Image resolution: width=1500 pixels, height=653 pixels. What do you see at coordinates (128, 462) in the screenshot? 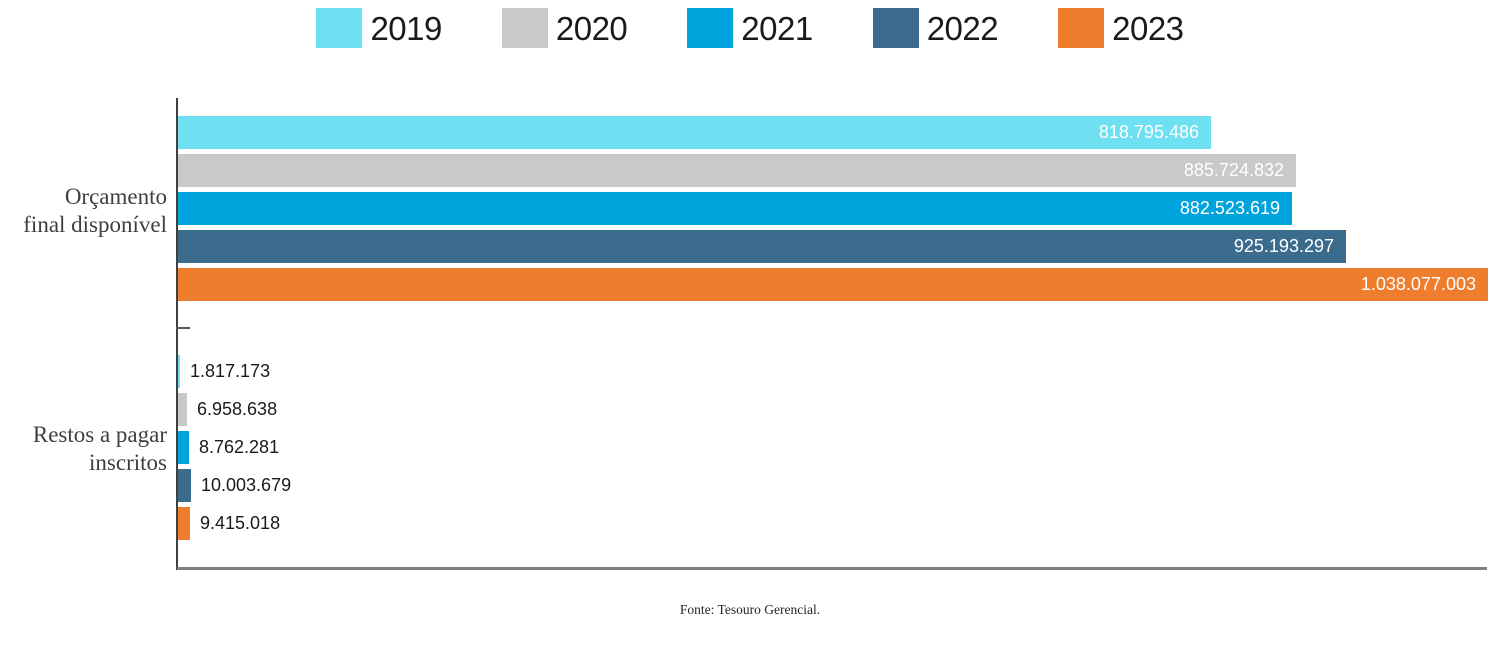
I see `category-label-line: inscritos` at bounding box center [128, 462].